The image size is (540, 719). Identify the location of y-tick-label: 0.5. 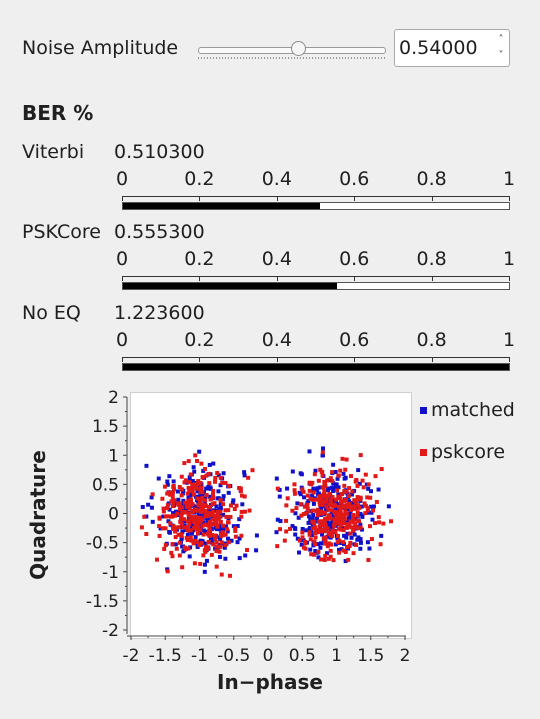
(105, 485).